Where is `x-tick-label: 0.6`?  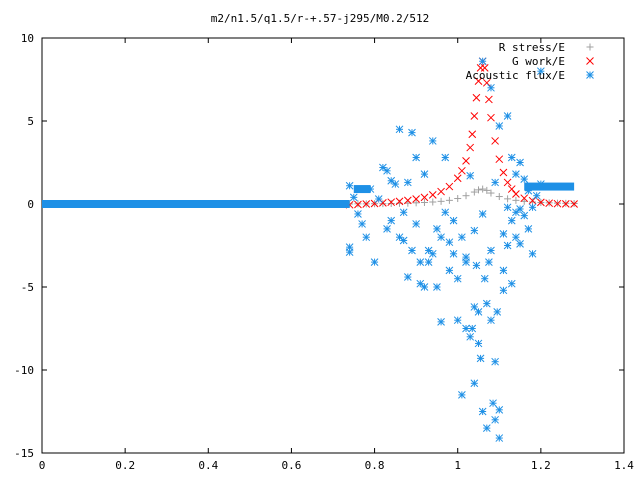
x-tick-label: 0.6 is located at coordinates (291, 465).